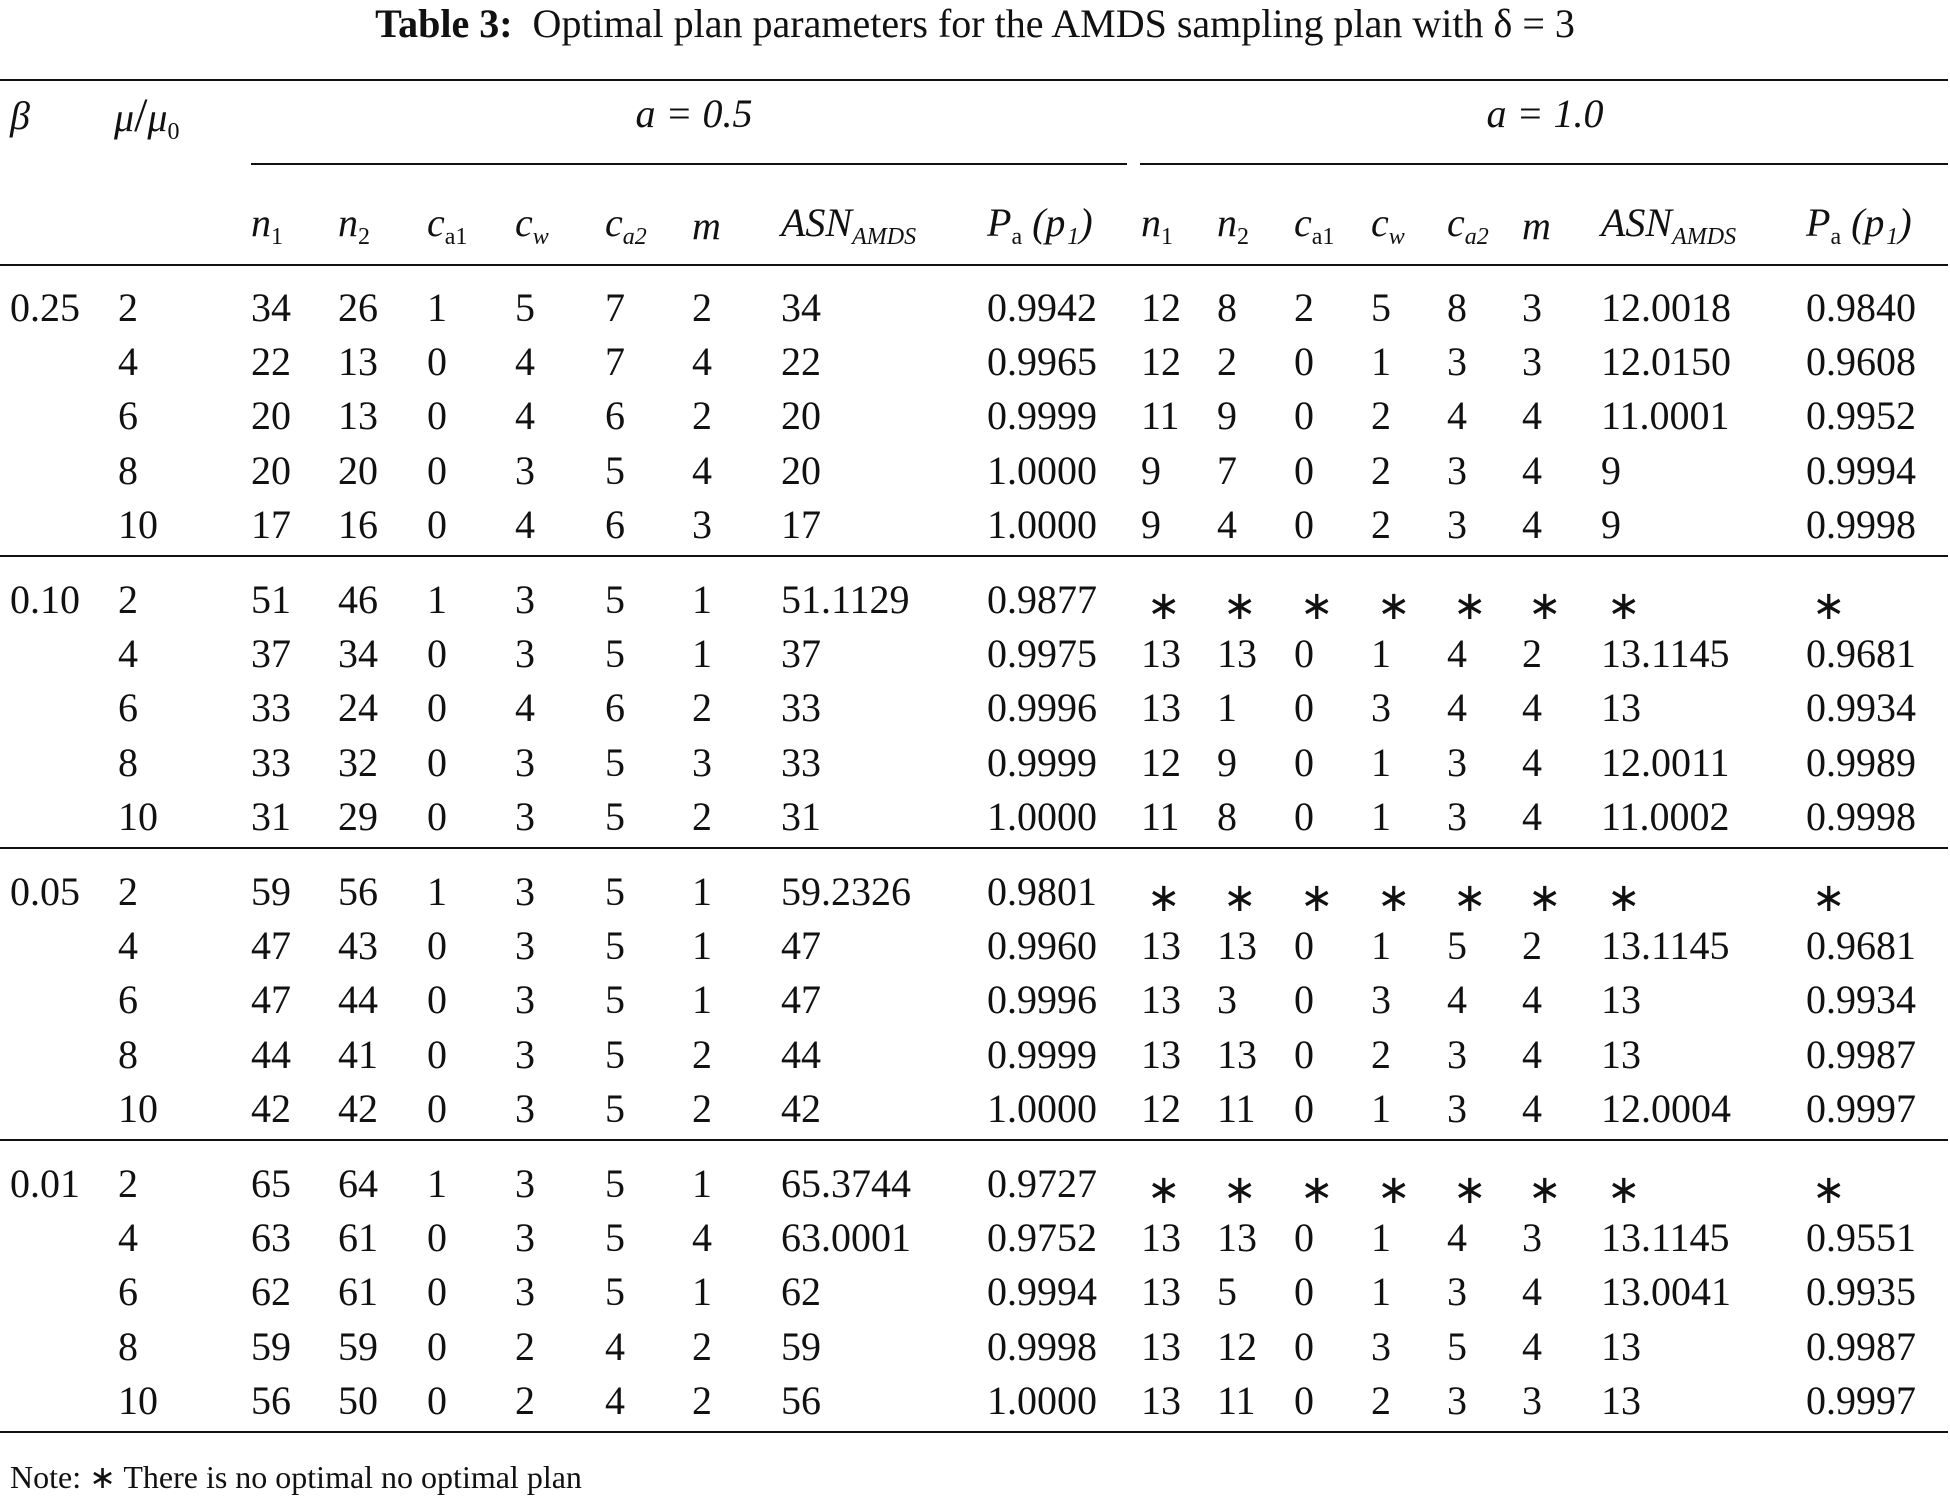 The width and height of the screenshot is (1950, 1496). Describe the element at coordinates (1042, 1183) in the screenshot. I see `table-cell: 0.9727` at that location.